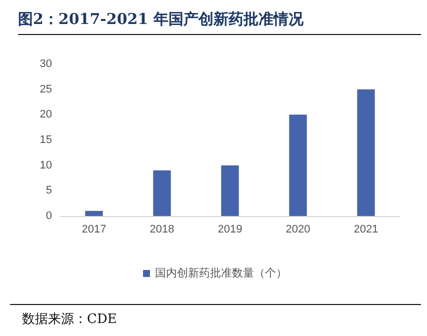 This screenshot has height=336, width=427. What do you see at coordinates (46, 165) in the screenshot?
I see `y-tick-label: 10` at bounding box center [46, 165].